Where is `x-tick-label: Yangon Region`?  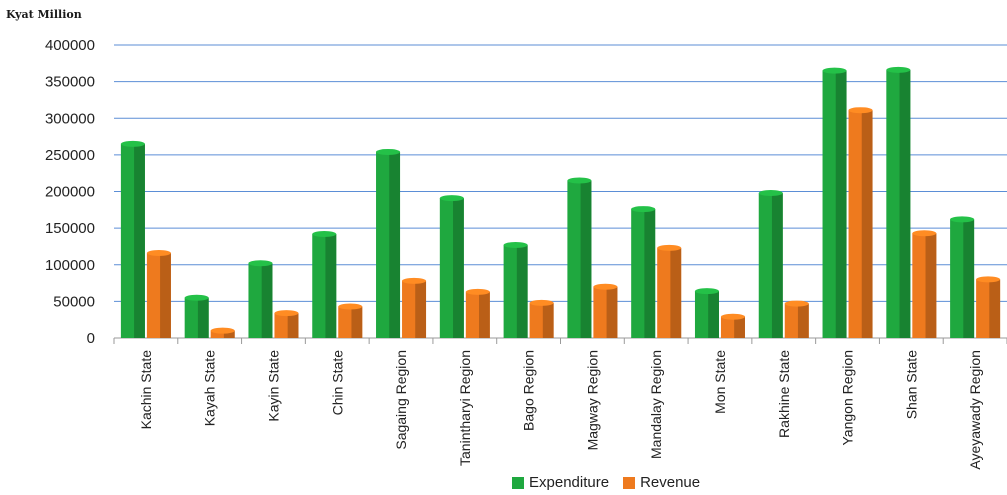
x-tick-label: Yangon Region is located at coordinates (848, 397).